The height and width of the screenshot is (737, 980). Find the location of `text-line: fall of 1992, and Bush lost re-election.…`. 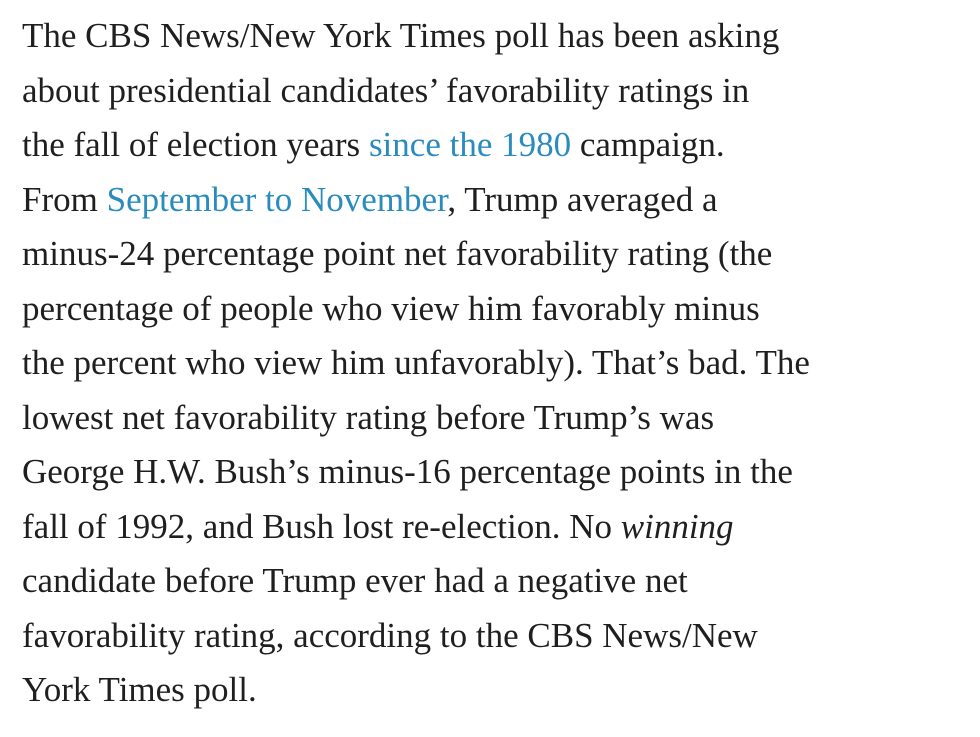

text-line: fall of 1992, and Bush lost re-election.… is located at coordinates (416, 527).